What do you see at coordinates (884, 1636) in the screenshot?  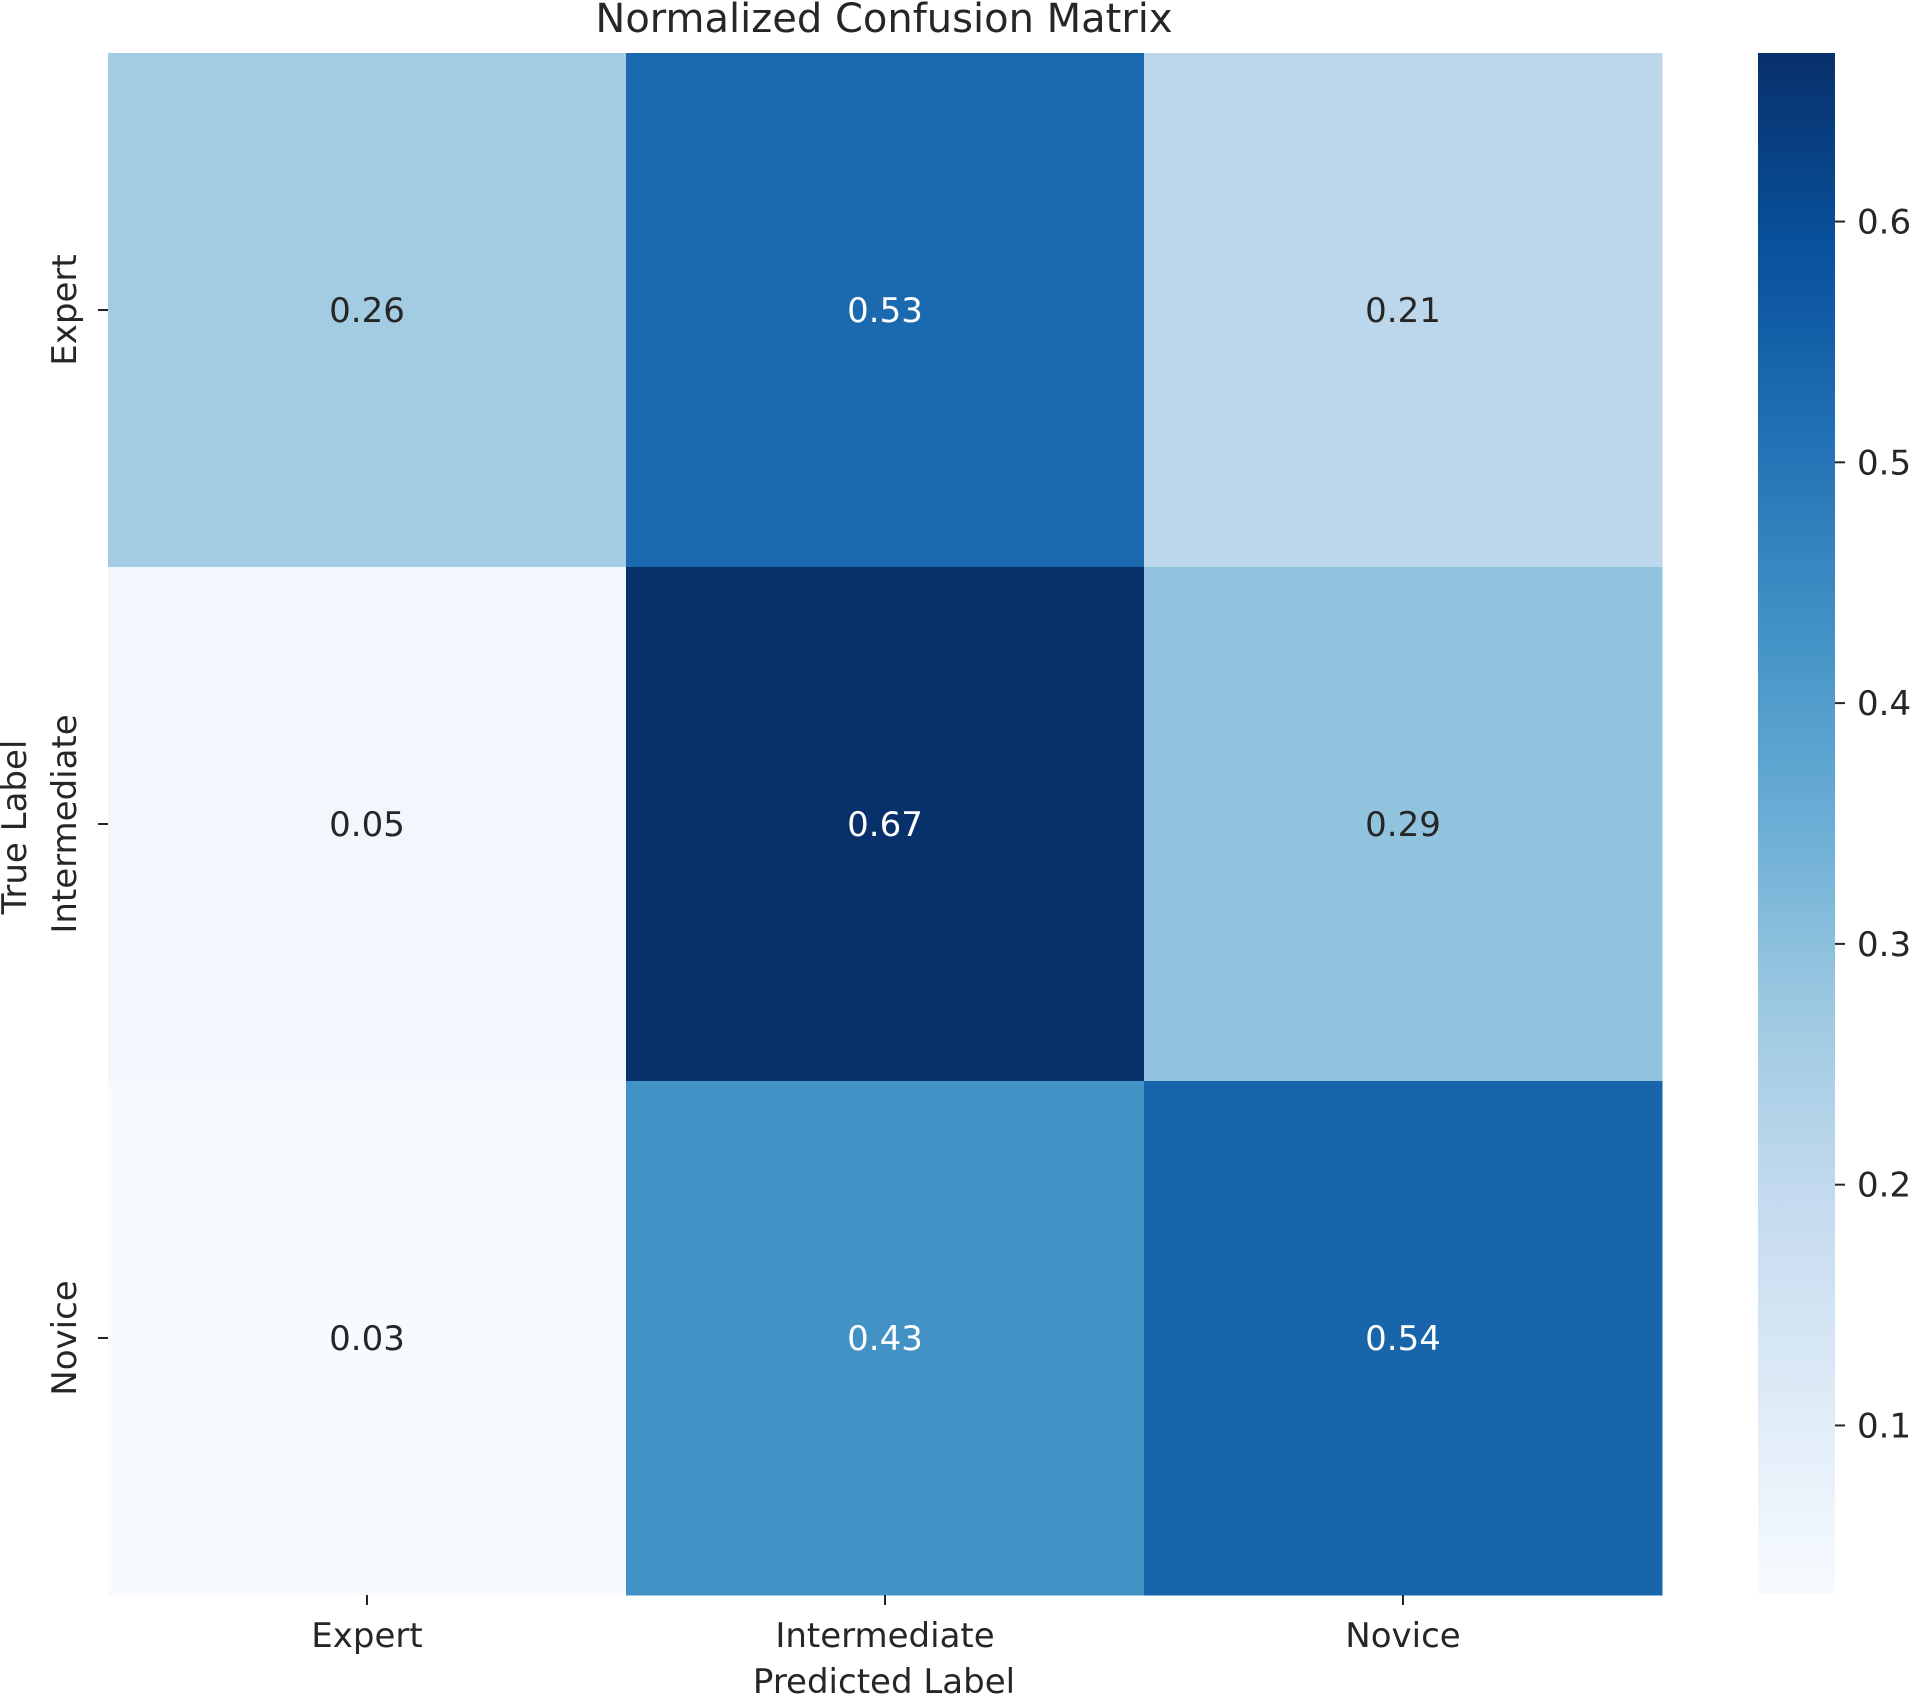 I see `x-tick-label-1: Intermediate` at bounding box center [884, 1636].